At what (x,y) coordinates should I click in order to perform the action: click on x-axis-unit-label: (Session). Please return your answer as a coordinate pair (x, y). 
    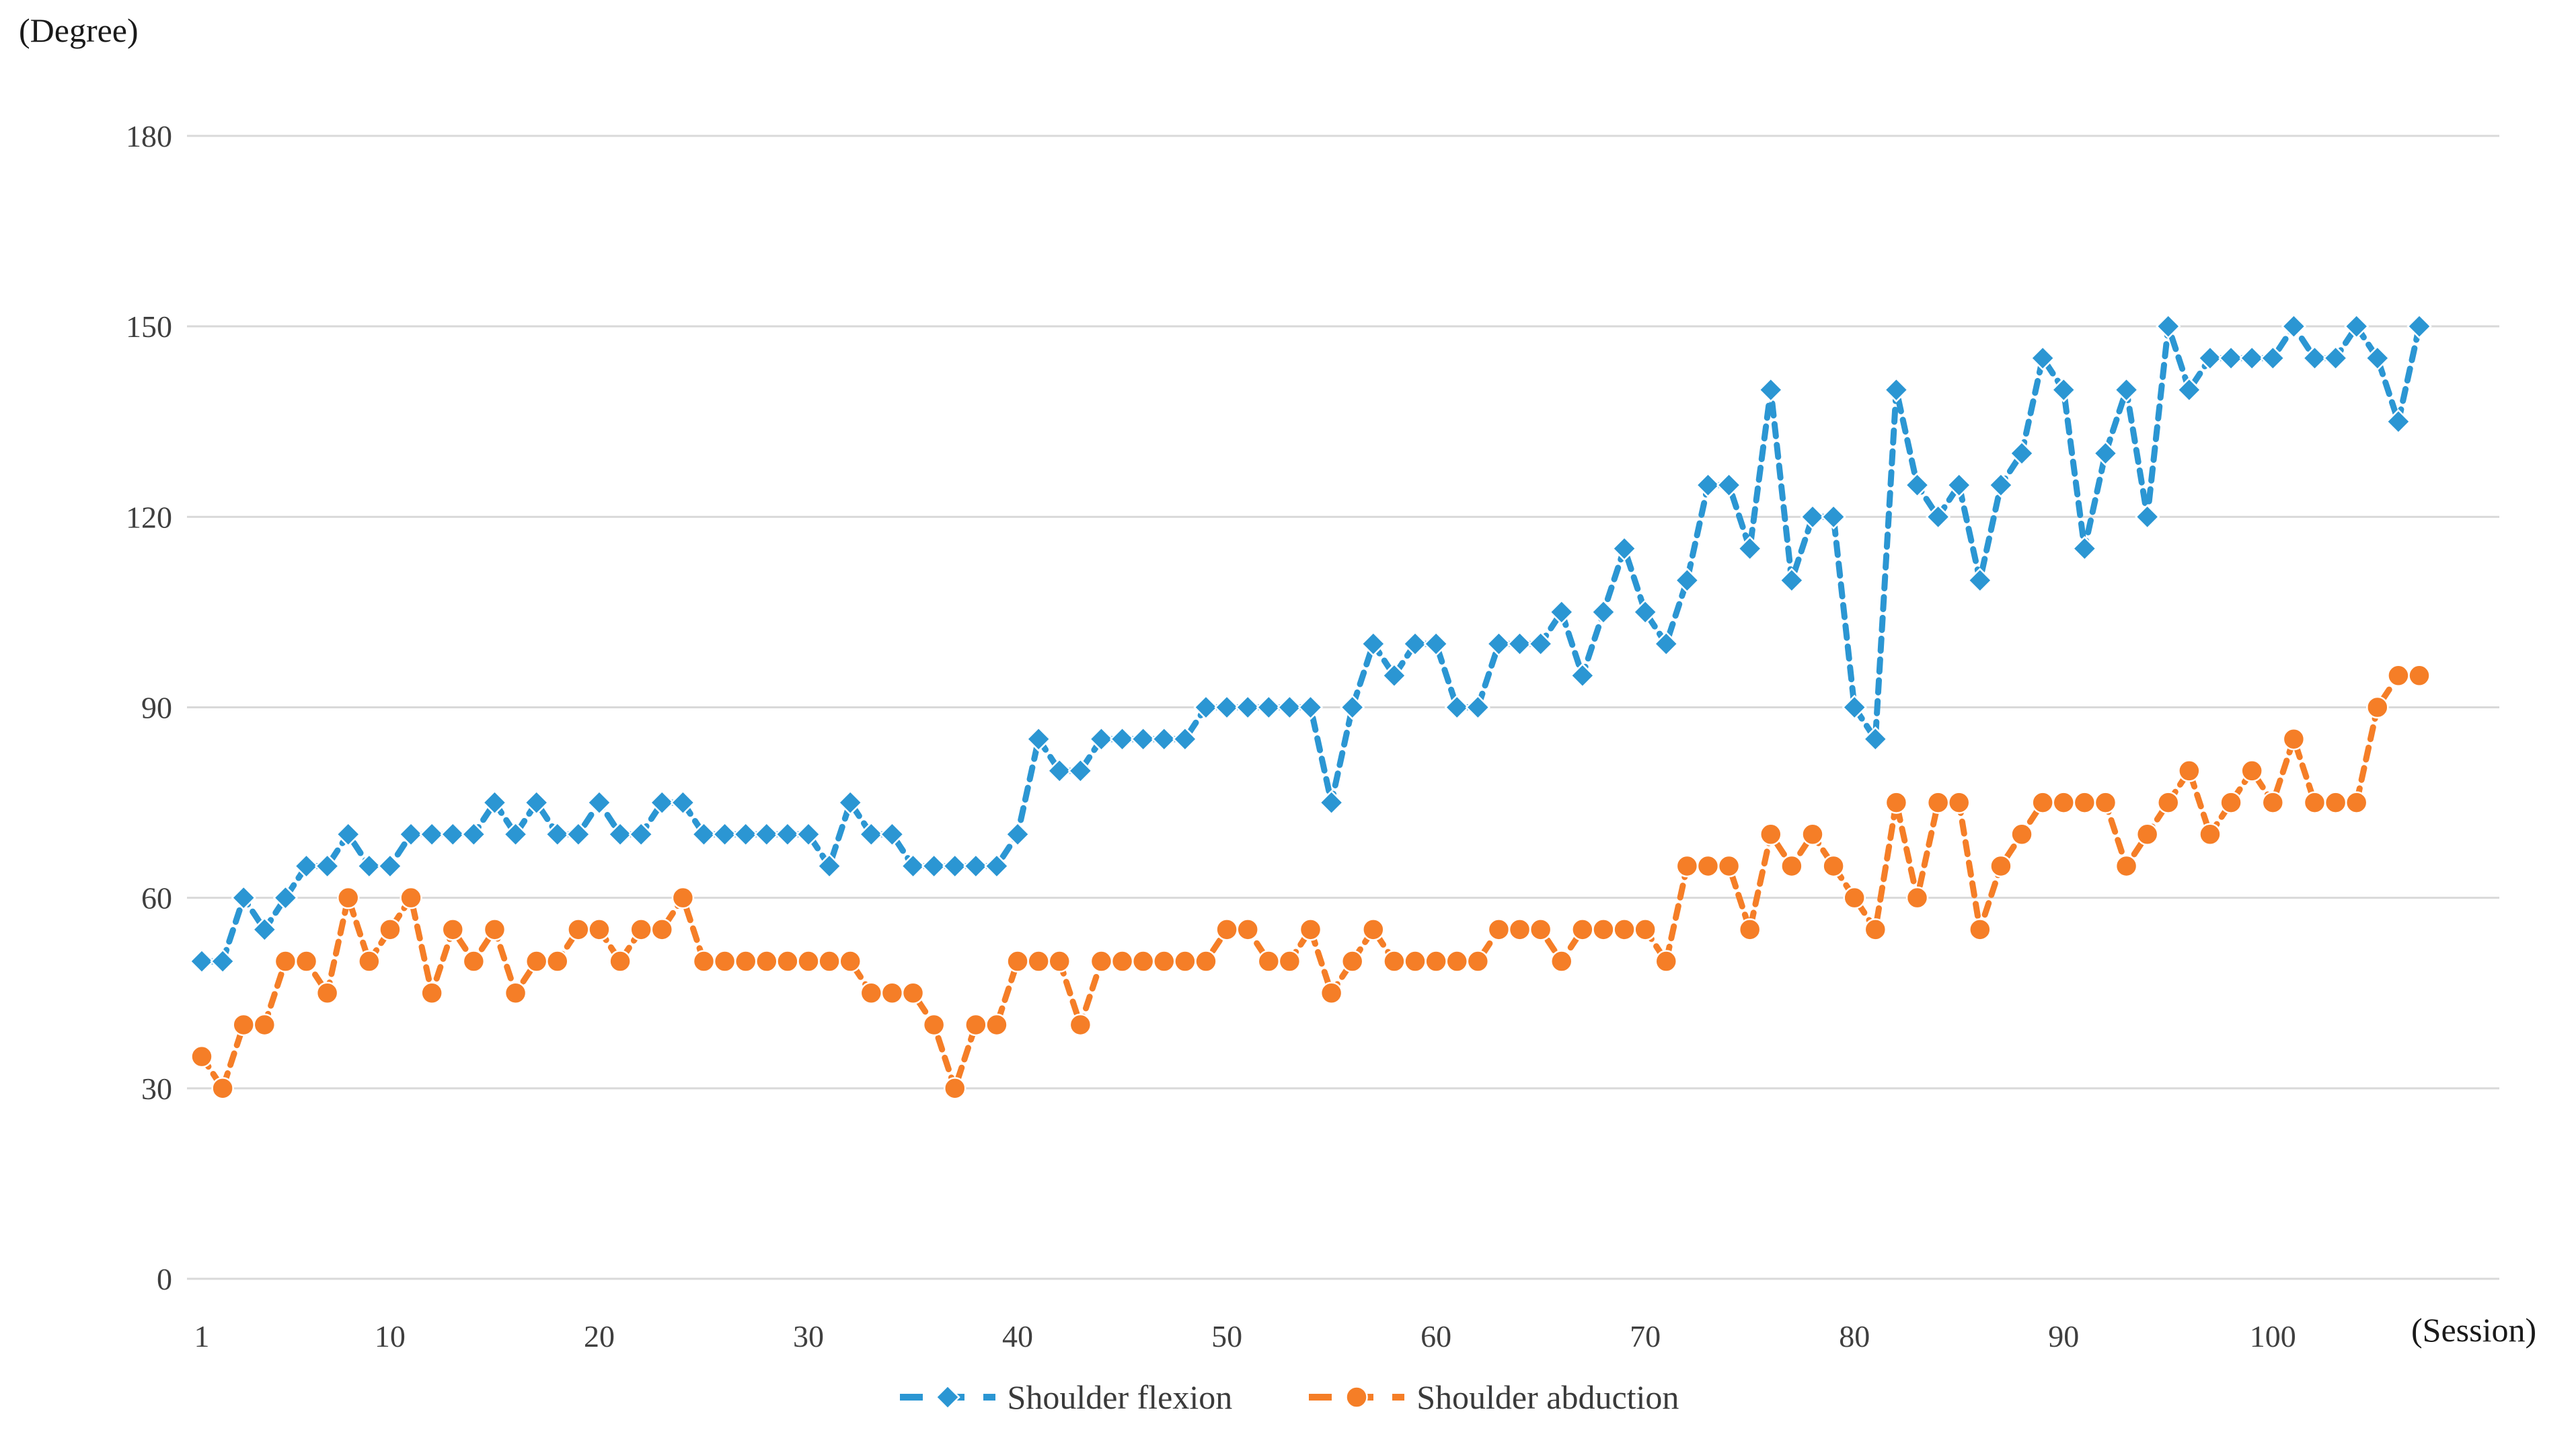
    Looking at the image, I should click on (2474, 1330).